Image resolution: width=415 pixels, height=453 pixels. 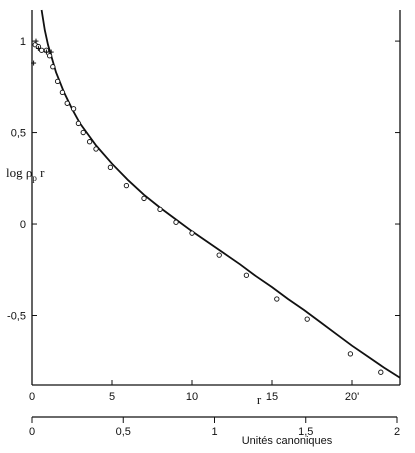 I want to click on secondary-tick-label: 0,5, so click(x=123, y=432).